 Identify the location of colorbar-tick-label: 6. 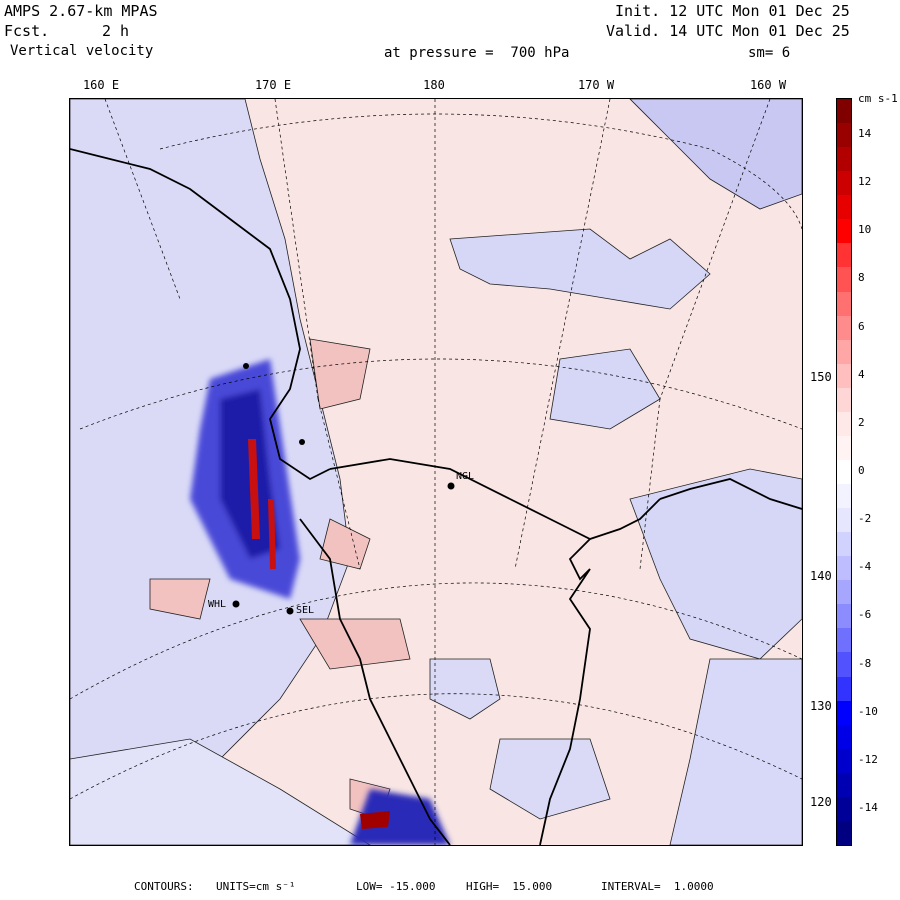
(861, 326).